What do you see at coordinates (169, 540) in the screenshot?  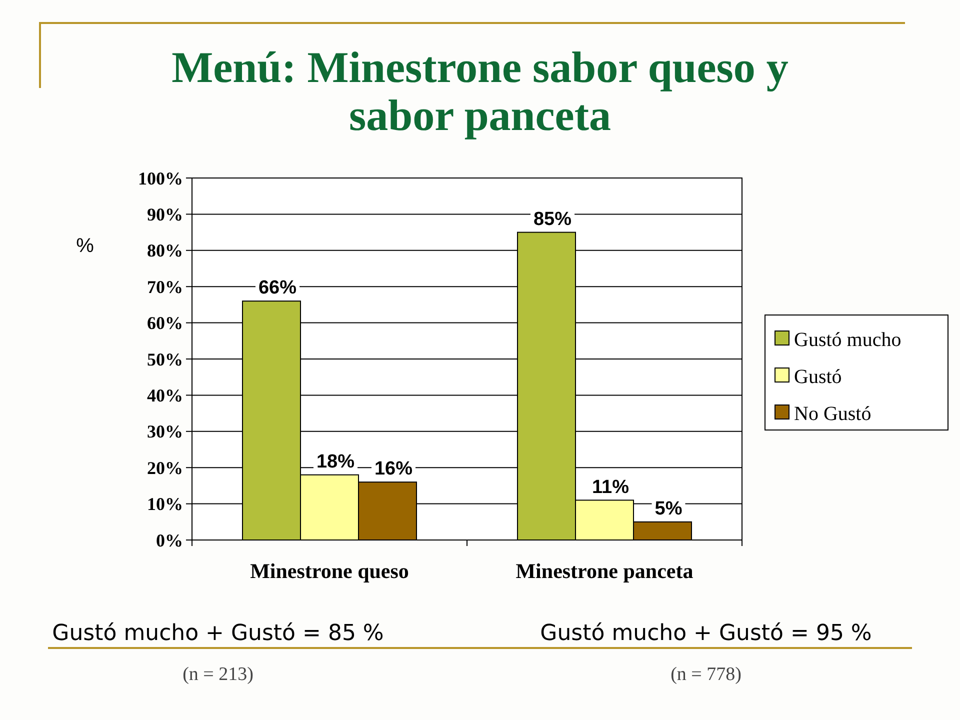 I see `y-tick-label: 0%` at bounding box center [169, 540].